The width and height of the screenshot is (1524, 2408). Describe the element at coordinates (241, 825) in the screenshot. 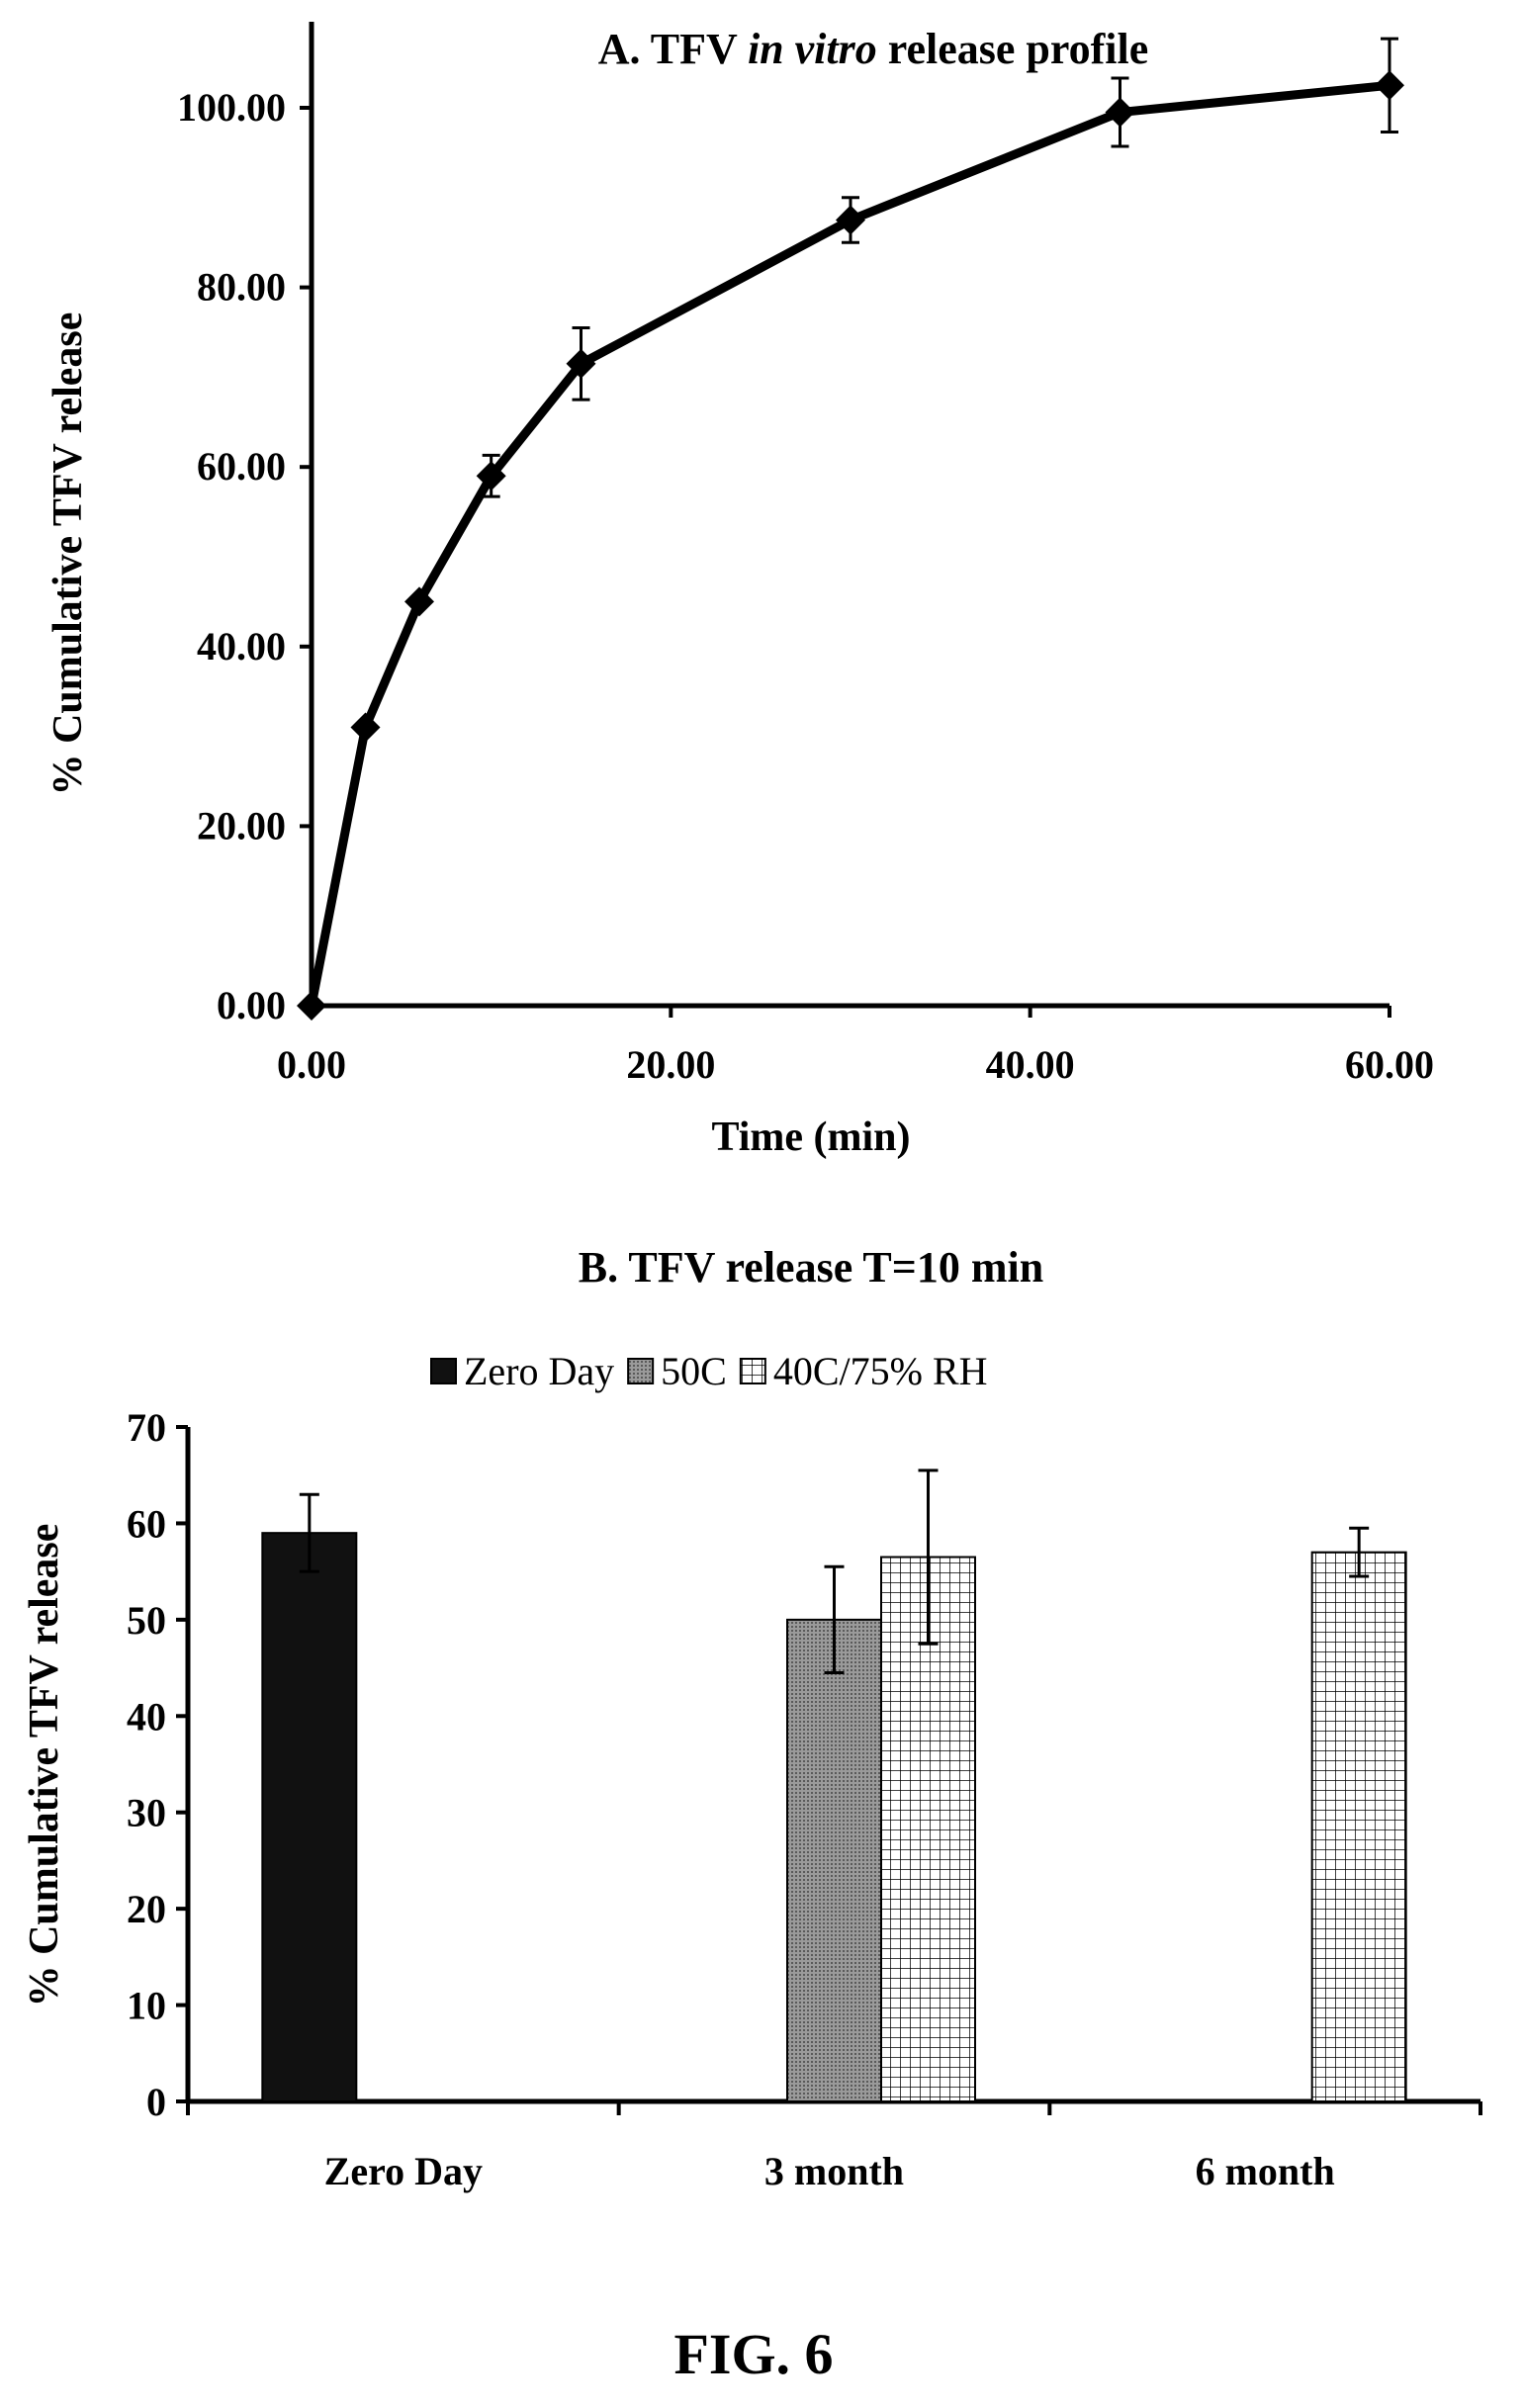

I see `chart-a-y-tick-label: 20.00` at that location.